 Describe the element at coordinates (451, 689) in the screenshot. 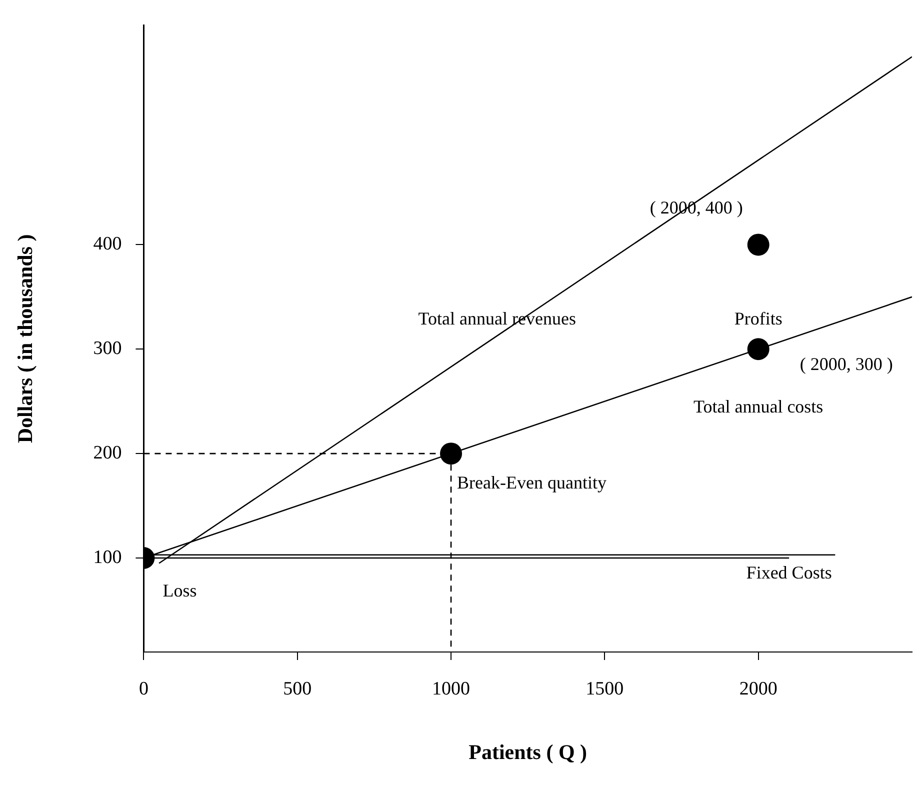

I see `x-tick-label: 1000` at that location.